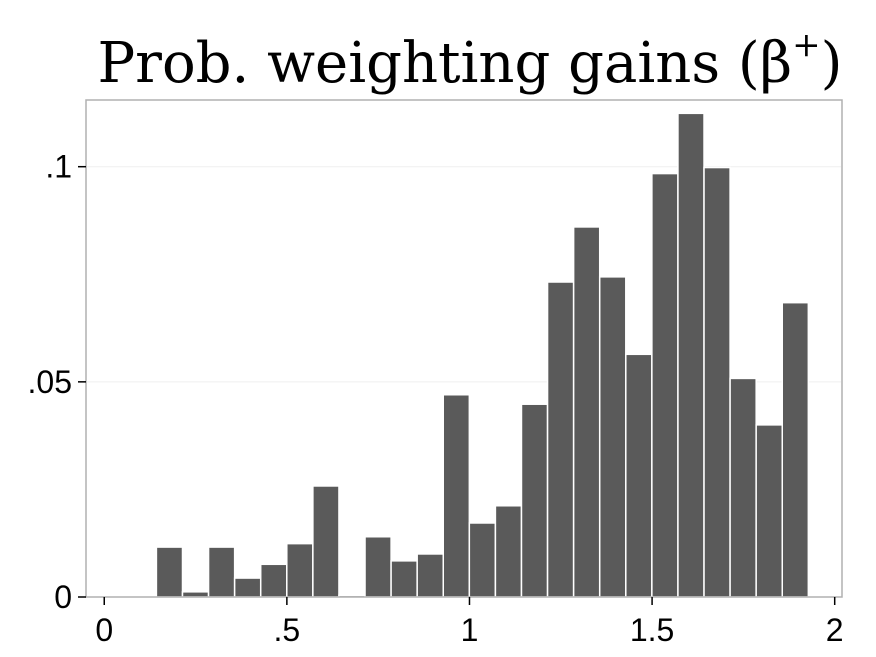 Image resolution: width=876 pixels, height=657 pixels. I want to click on chart-title-superscript: +, so click(806, 45).